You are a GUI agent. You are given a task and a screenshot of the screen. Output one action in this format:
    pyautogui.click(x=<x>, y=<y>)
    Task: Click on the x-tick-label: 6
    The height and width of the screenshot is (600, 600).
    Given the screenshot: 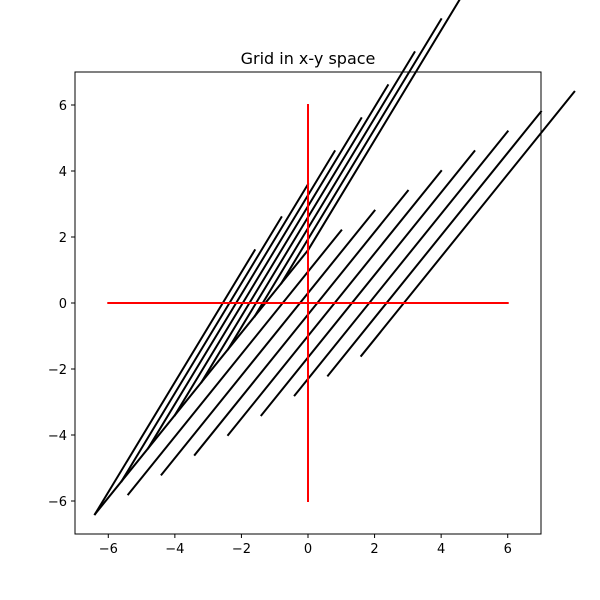 What is the action you would take?
    pyautogui.click(x=508, y=549)
    